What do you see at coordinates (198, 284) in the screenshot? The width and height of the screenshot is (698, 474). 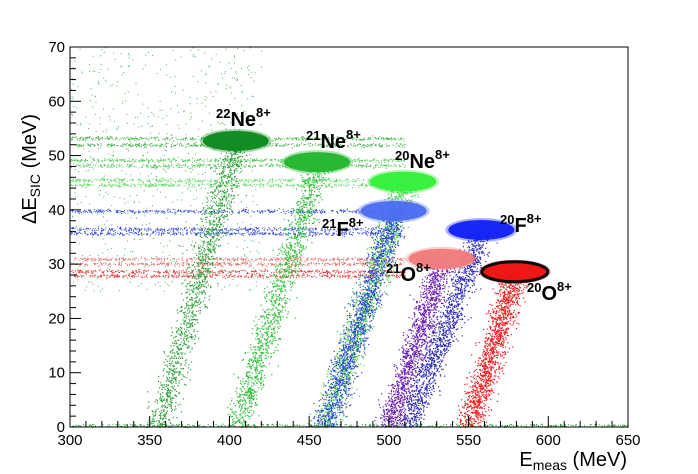 I see `tail-22Ne` at bounding box center [198, 284].